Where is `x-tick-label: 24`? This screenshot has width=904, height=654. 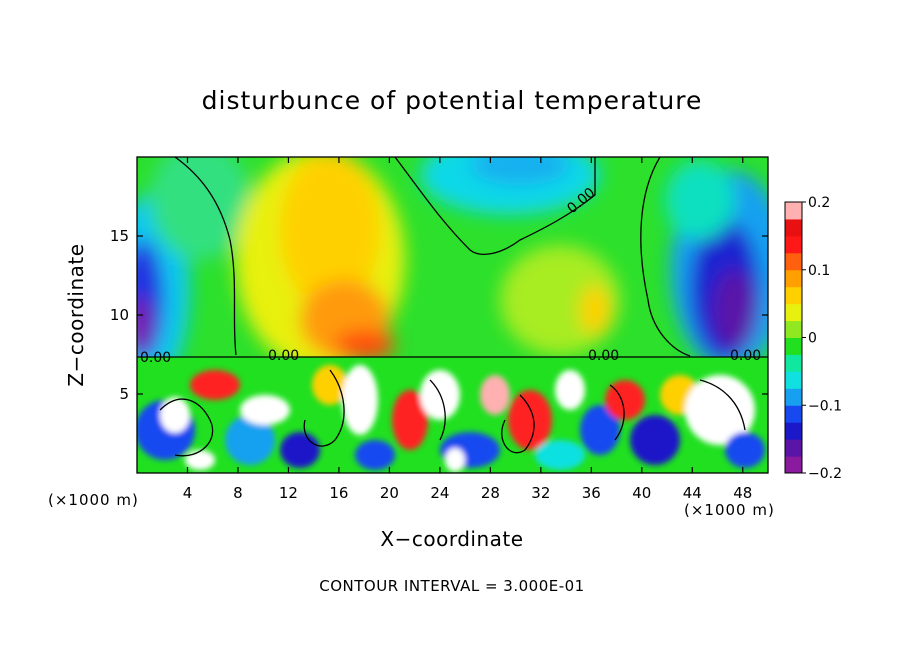 x-tick-label: 24 is located at coordinates (439, 493).